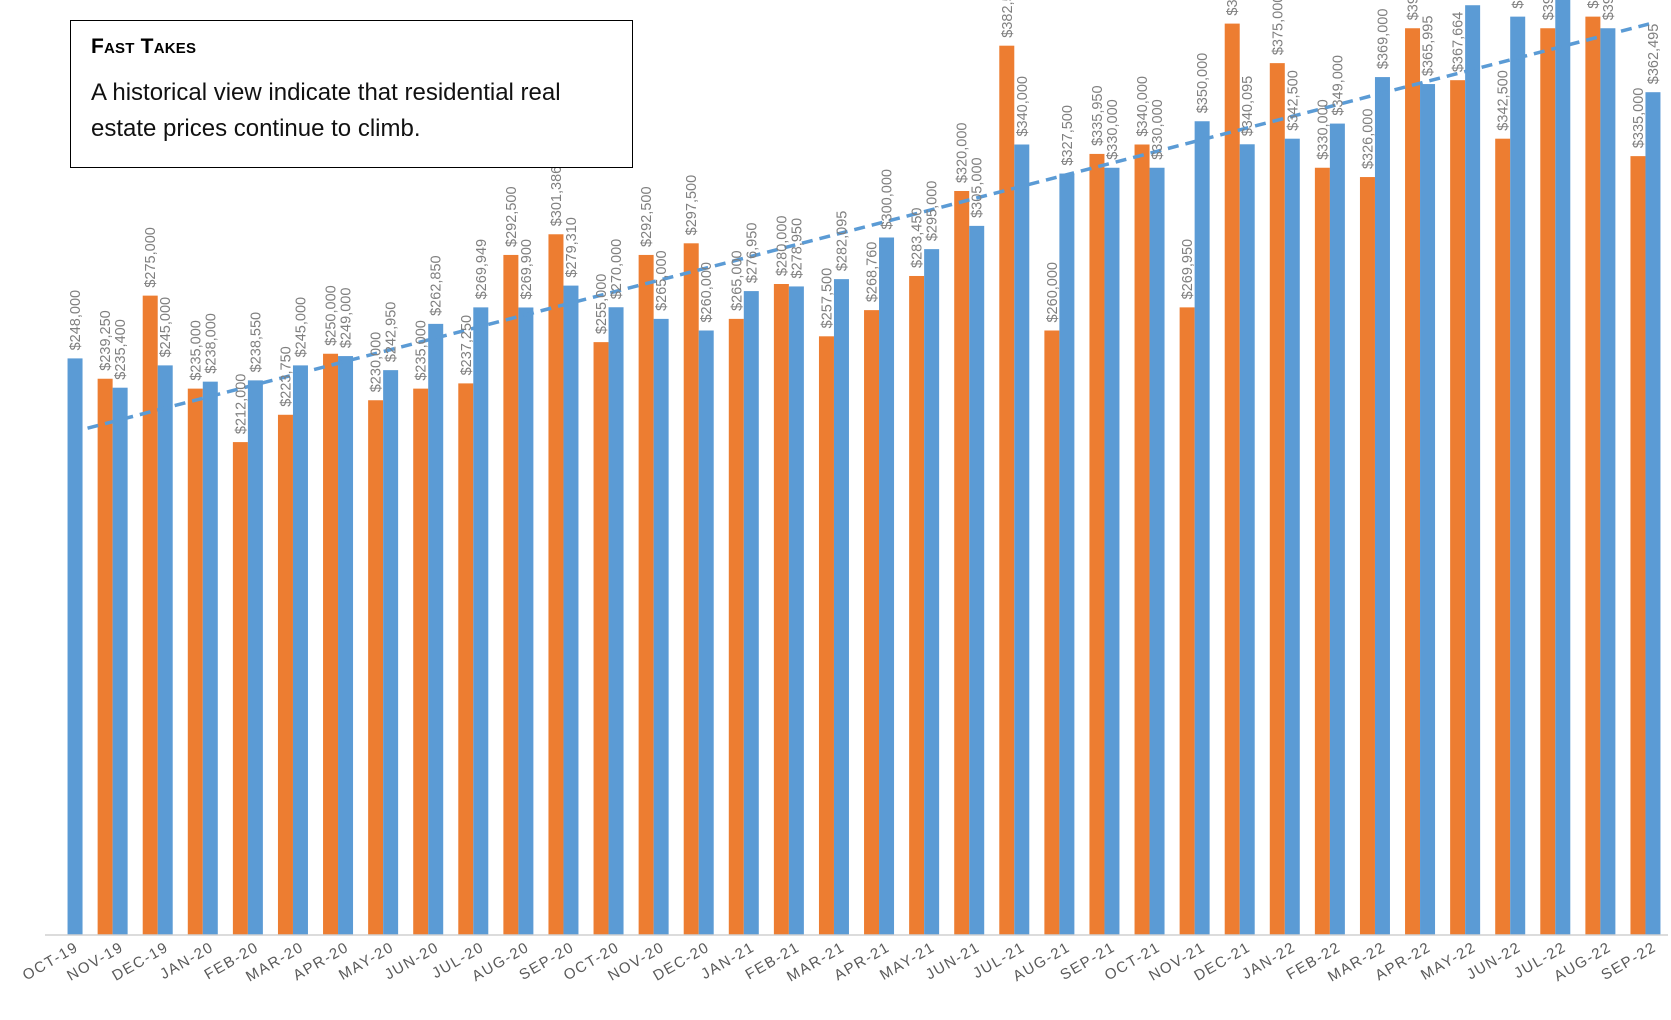 This screenshot has width=1671, height=1020. What do you see at coordinates (1098, 115) in the screenshot?
I see `value-label: $335,950` at bounding box center [1098, 115].